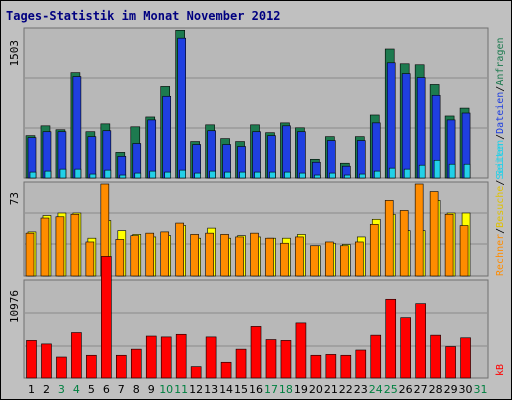 This screenshot has height=400, width=512. What do you see at coordinates (406, 389) in the screenshot?
I see `day-tick-label: 26` at bounding box center [406, 389].